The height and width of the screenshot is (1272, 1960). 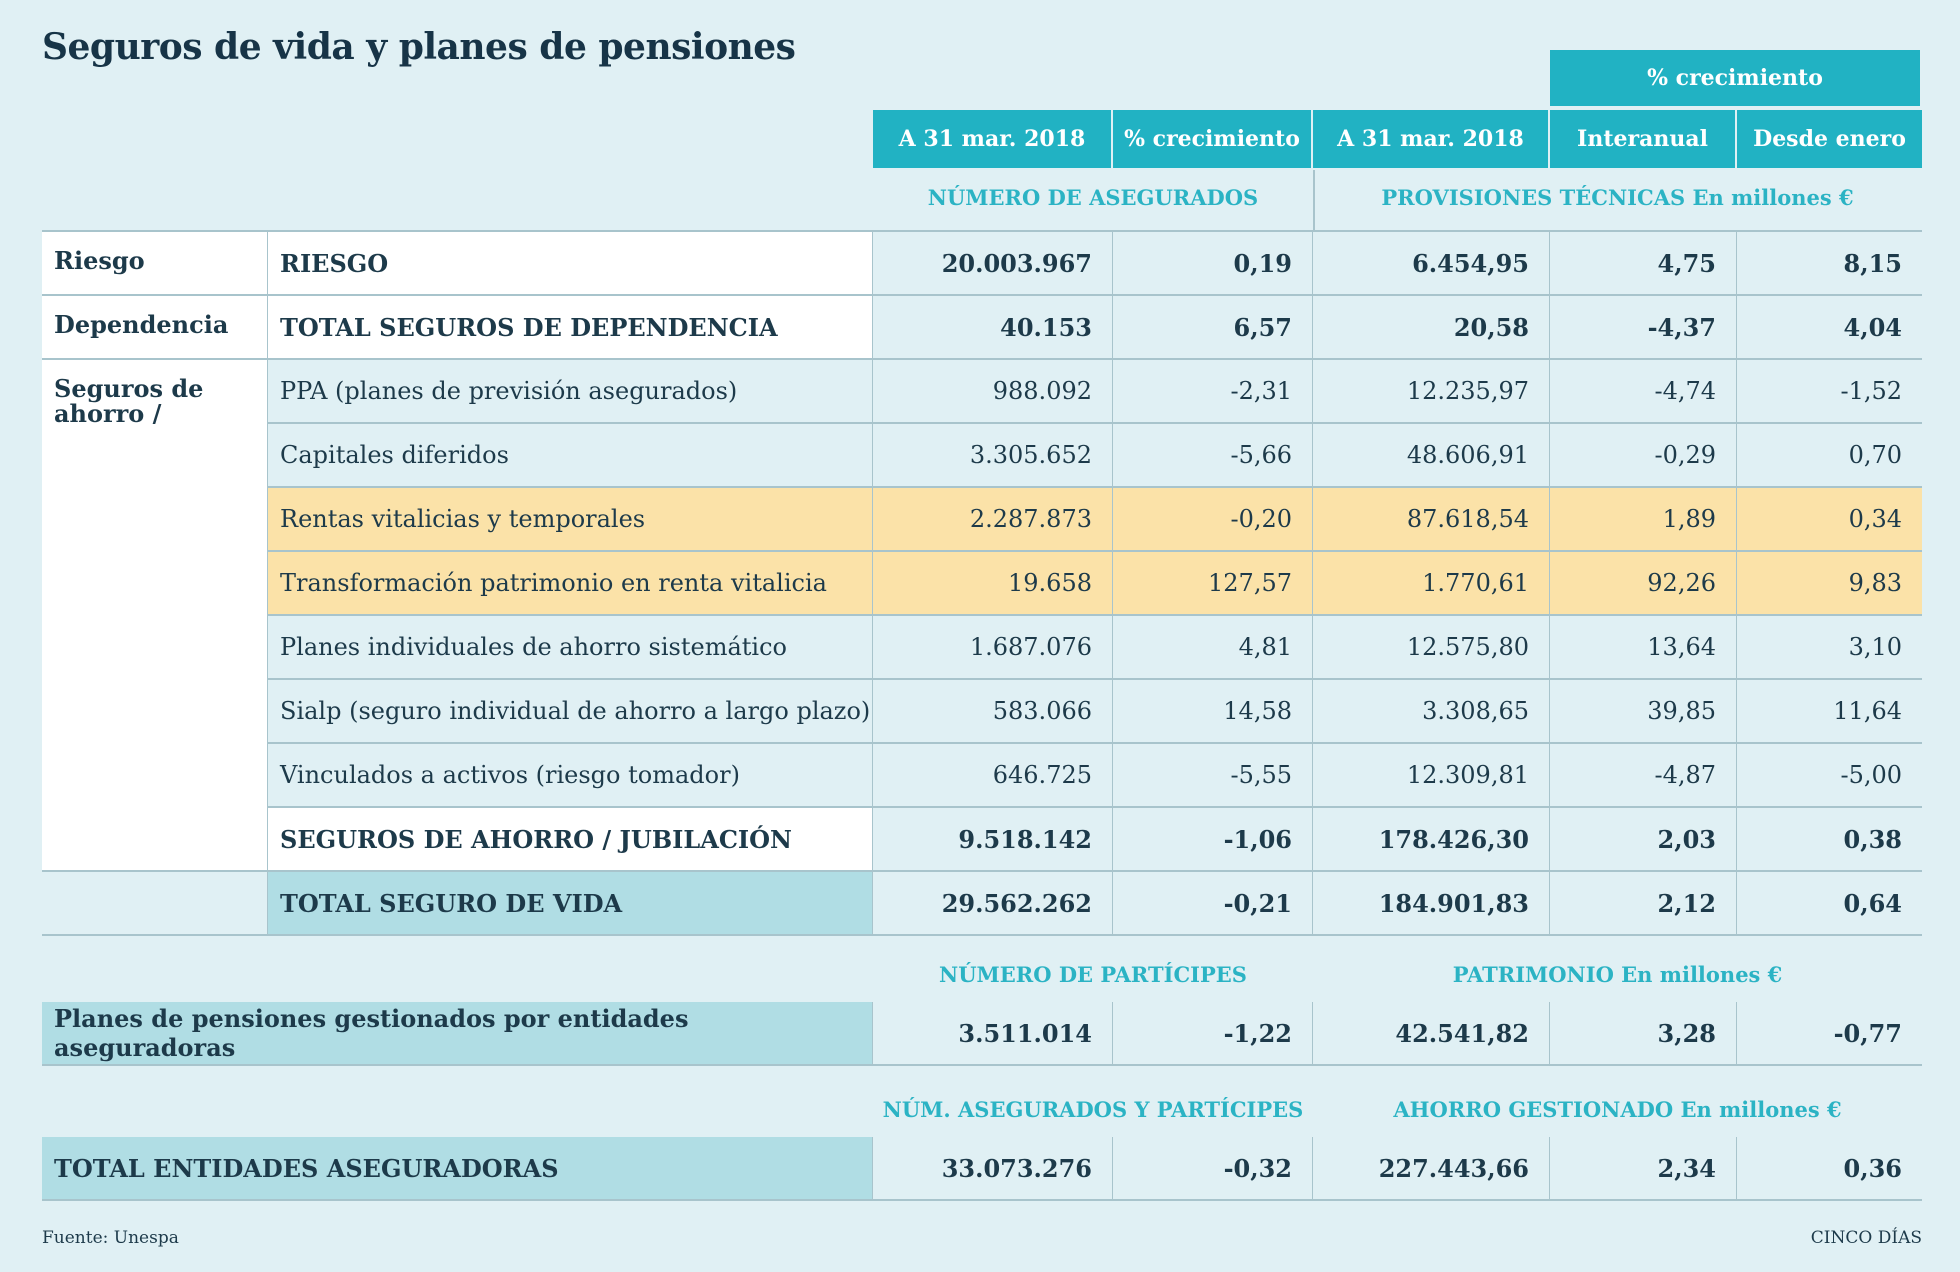 What do you see at coordinates (1643, 583) in the screenshot?
I see `value-cell: 92,26` at bounding box center [1643, 583].